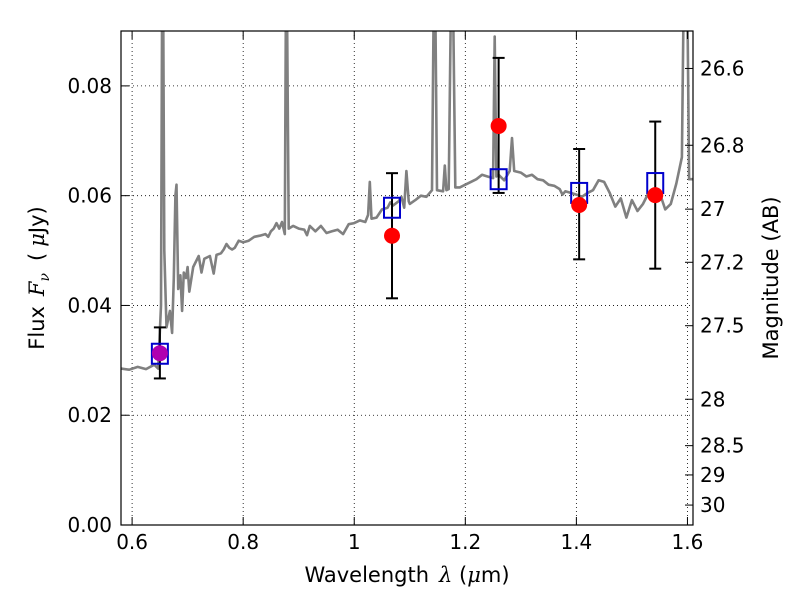 The height and width of the screenshot is (600, 800). I want to click on magnitude-tick-label: 26.6, so click(722, 68).